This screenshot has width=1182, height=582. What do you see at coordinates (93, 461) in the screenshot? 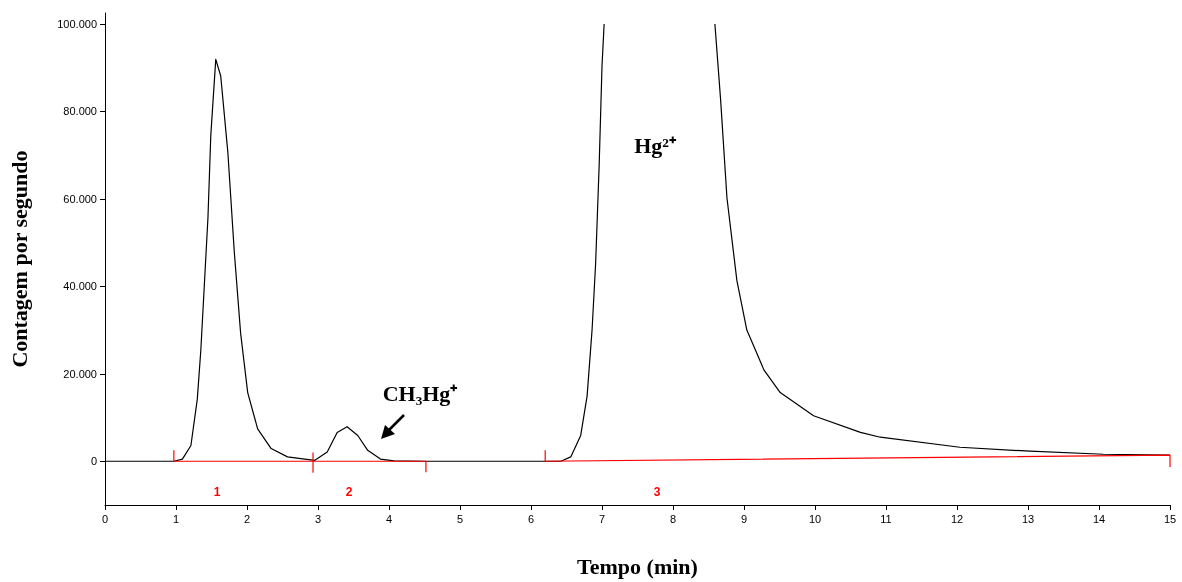
I see `y-tick-label: 0` at bounding box center [93, 461].